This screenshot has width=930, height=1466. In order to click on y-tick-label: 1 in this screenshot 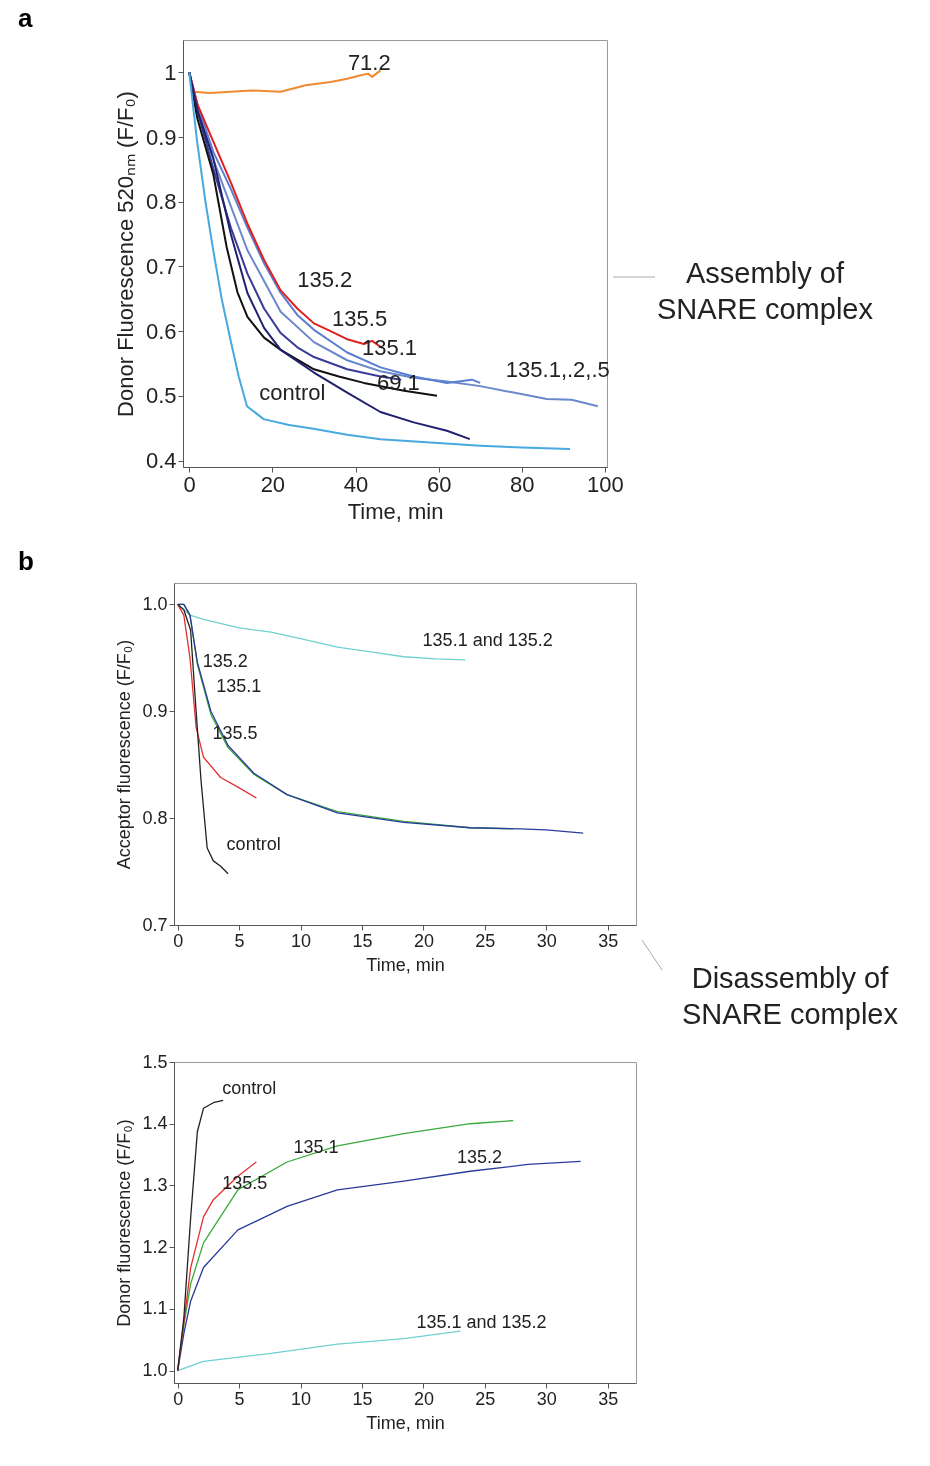, I will do `click(170, 72)`.